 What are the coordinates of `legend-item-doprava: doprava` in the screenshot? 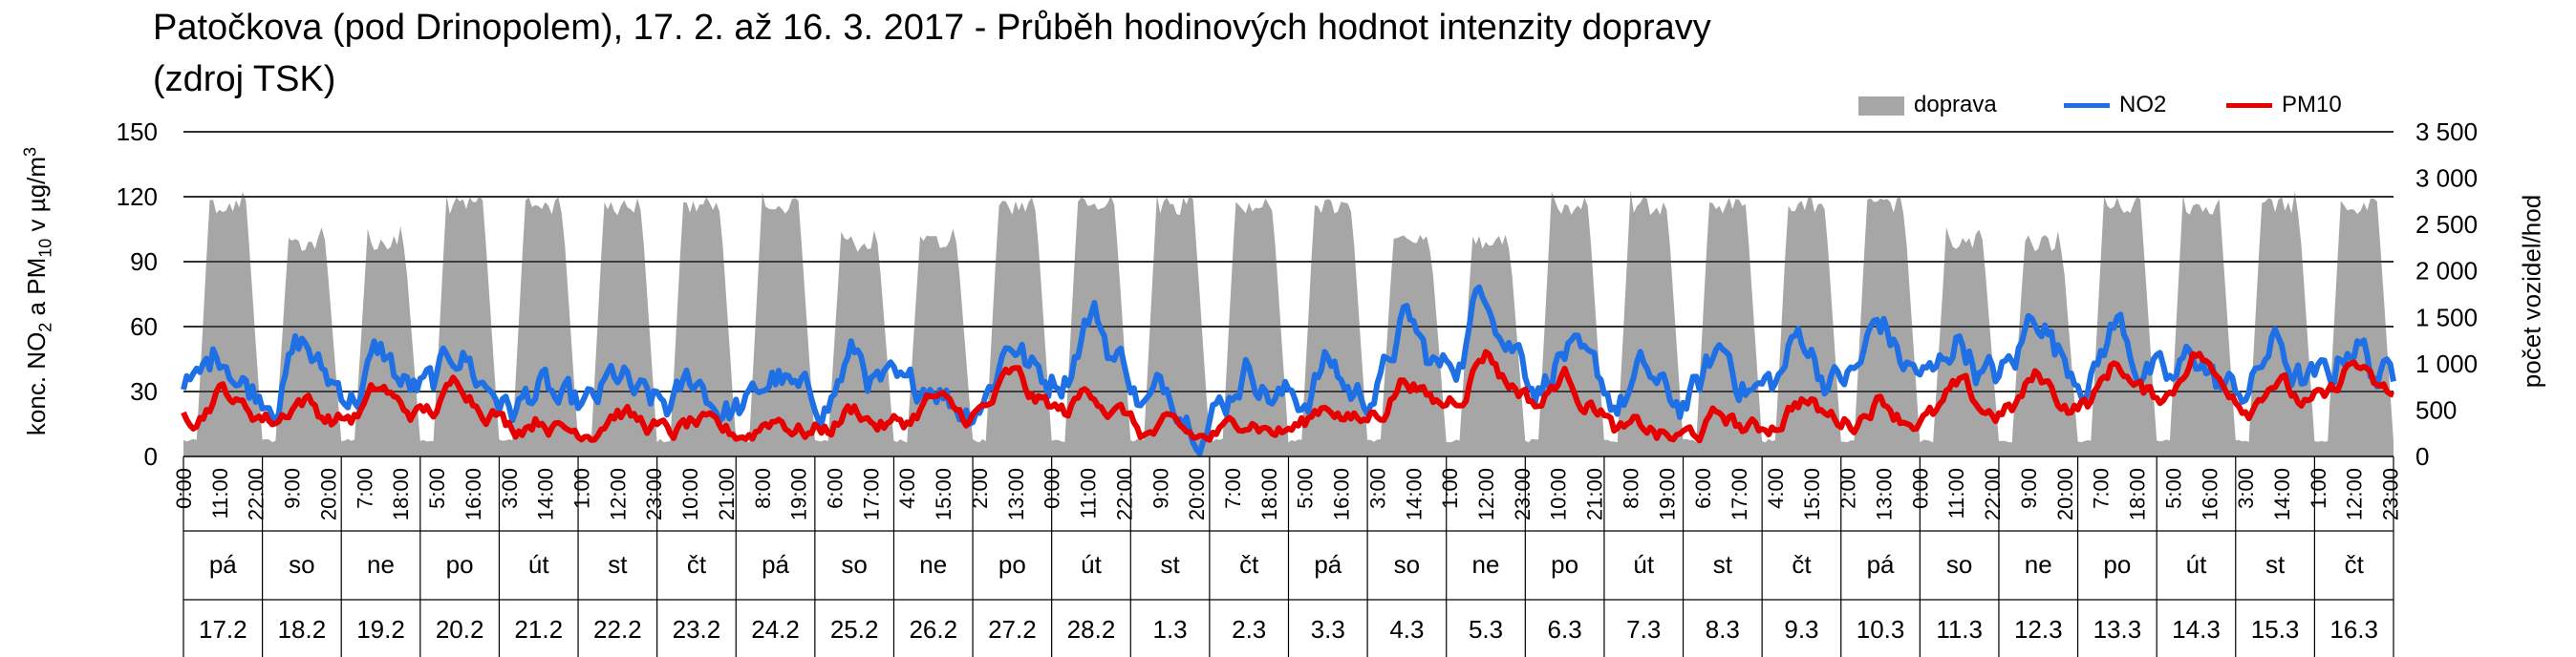 It's located at (1927, 105).